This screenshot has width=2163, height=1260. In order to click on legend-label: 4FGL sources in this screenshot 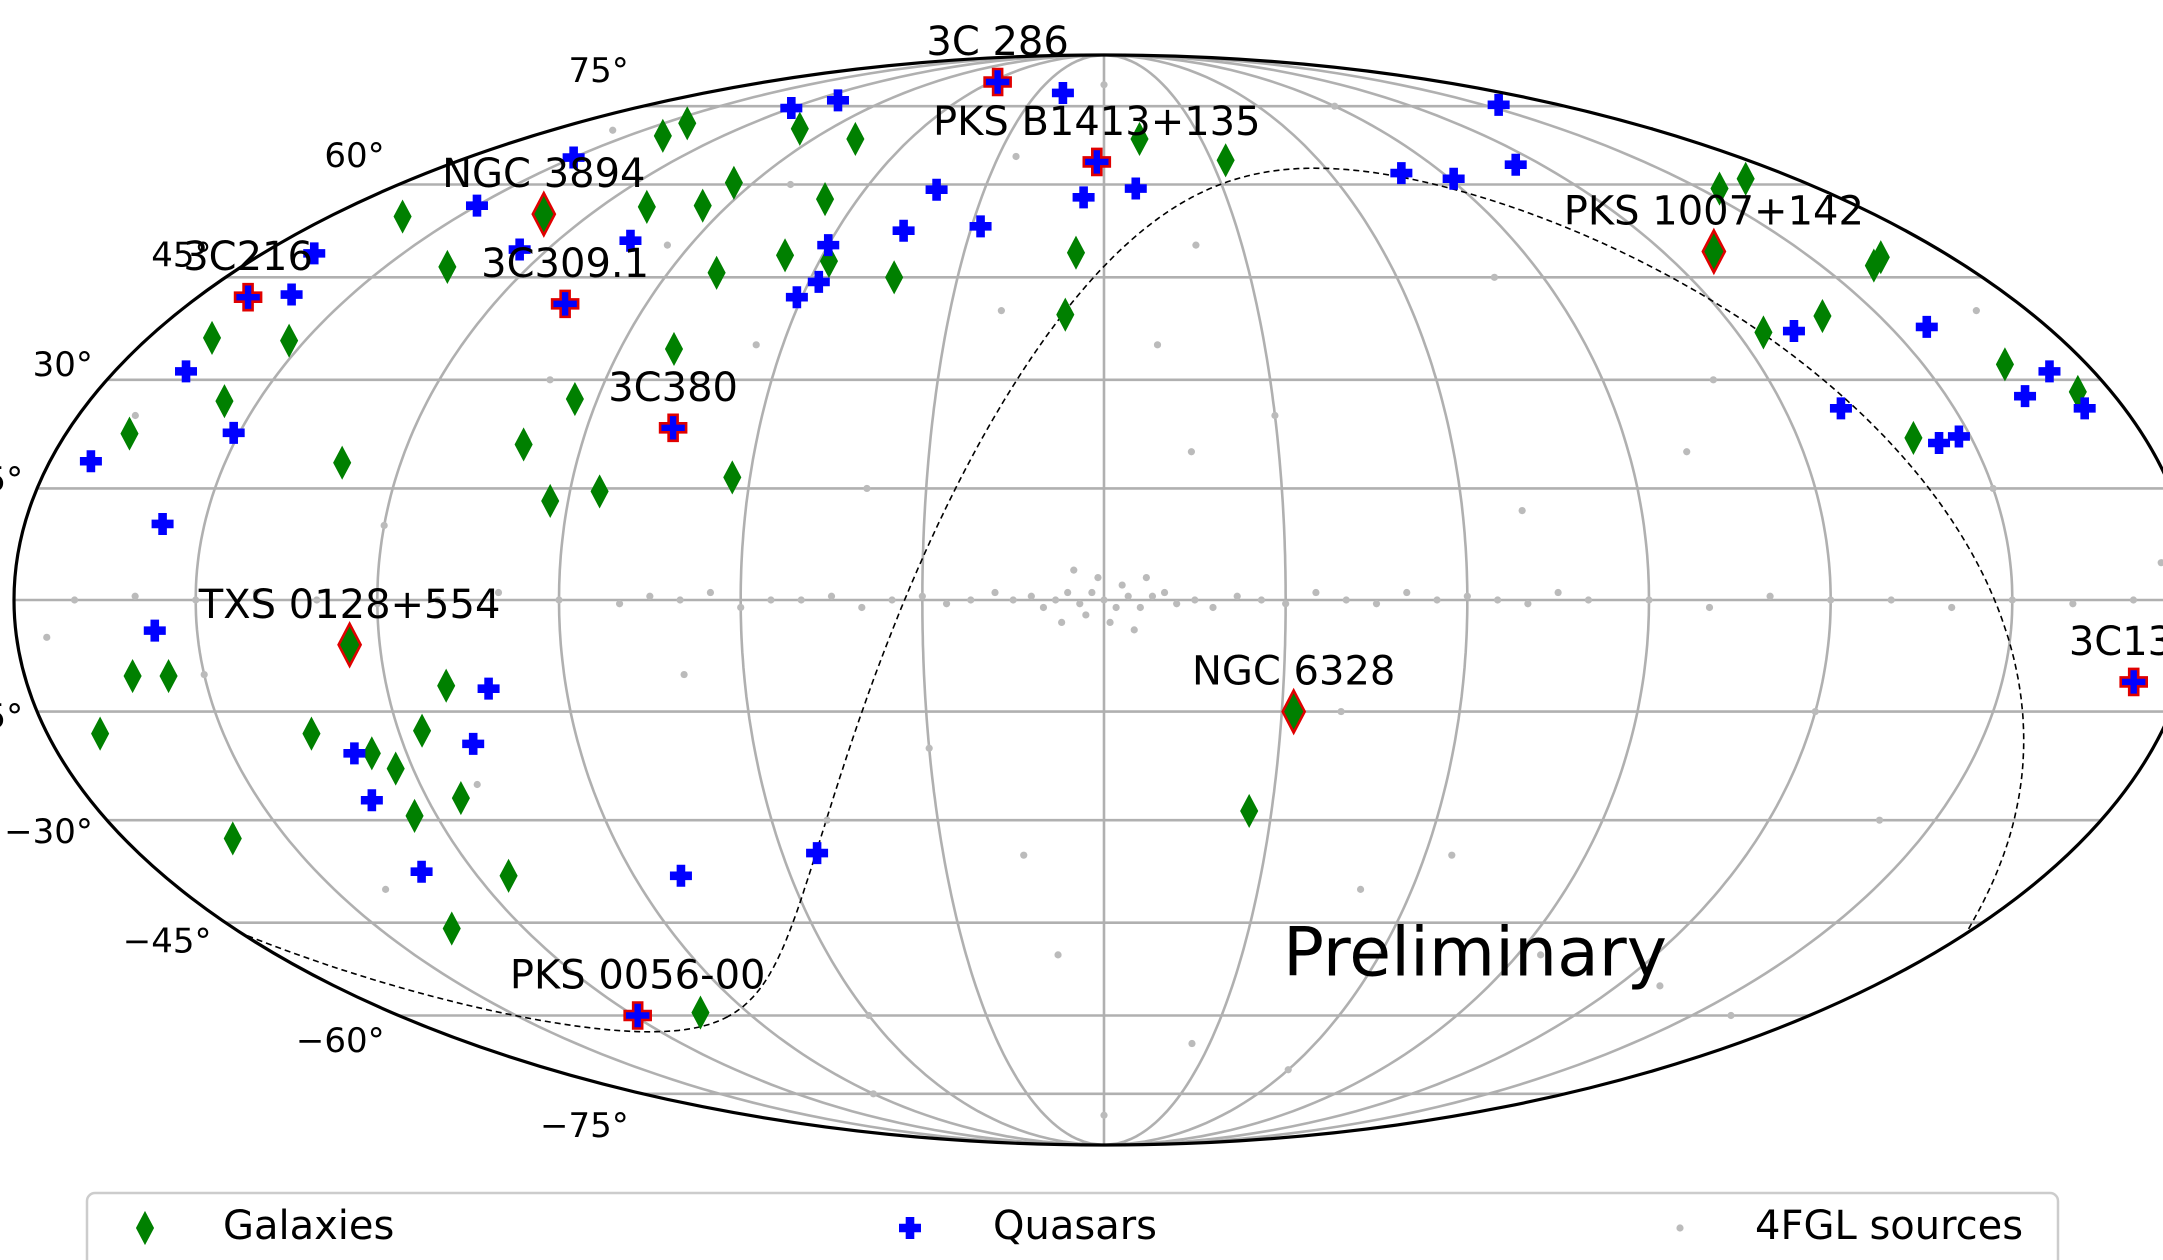, I will do `click(1889, 1226)`.